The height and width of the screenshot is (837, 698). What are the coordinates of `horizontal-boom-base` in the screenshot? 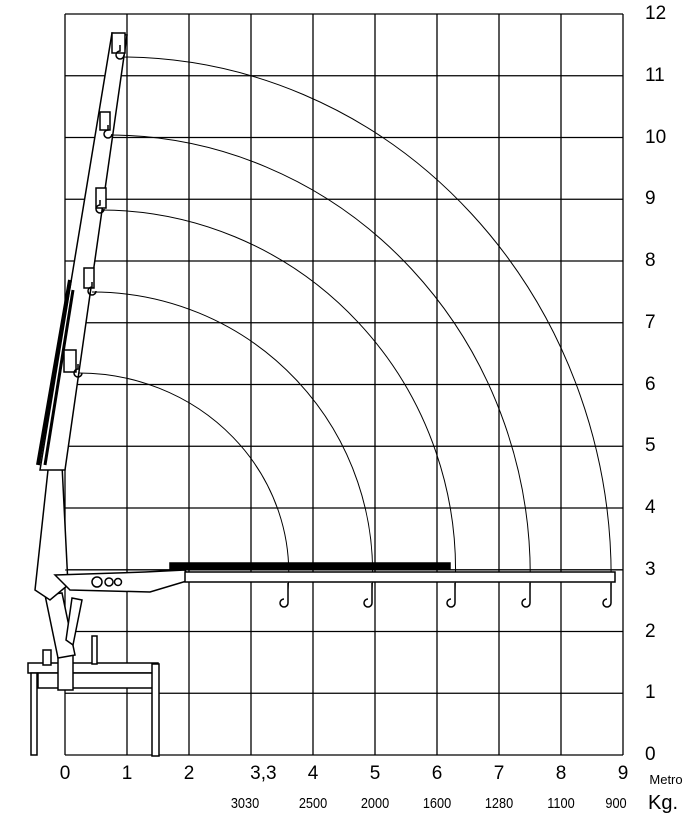 It's located at (122, 581).